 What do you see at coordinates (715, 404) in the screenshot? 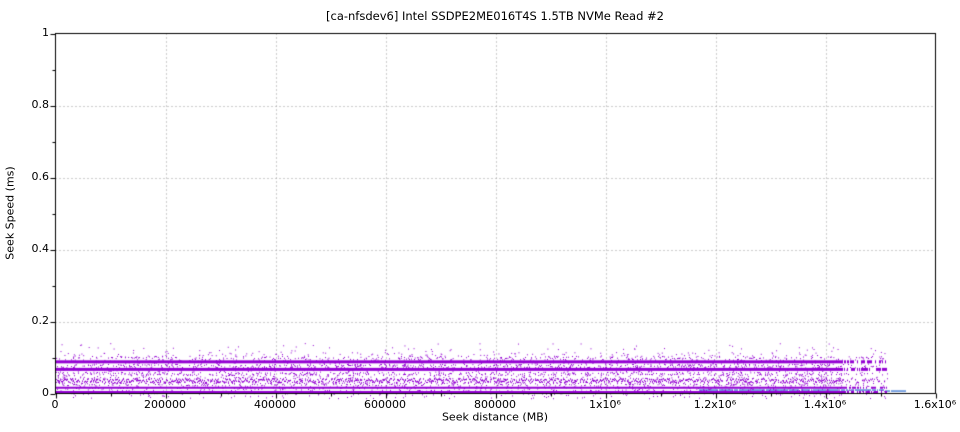
I see `x-tick-label: 1.2x10⁶` at bounding box center [715, 404].